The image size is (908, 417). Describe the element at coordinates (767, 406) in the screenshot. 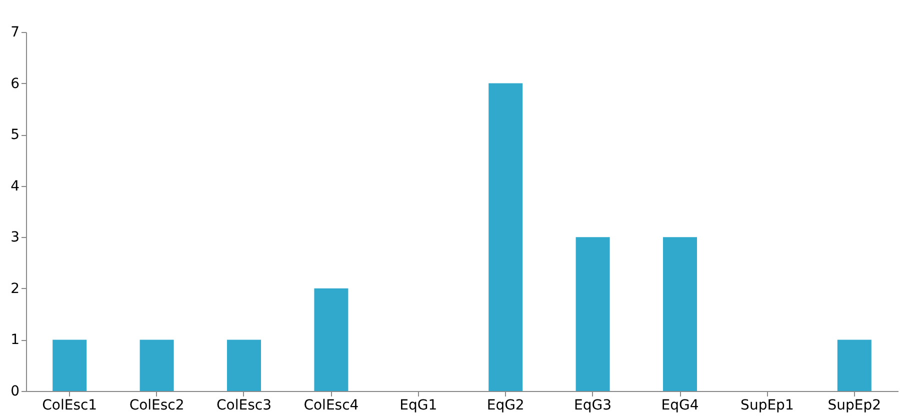

I see `x-tick-label: SupEp1` at that location.